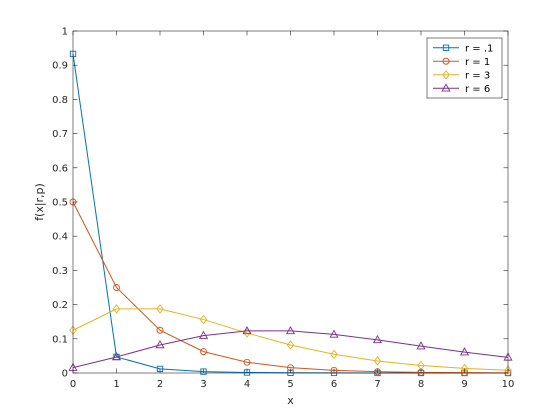 This screenshot has width=560, height=420. What do you see at coordinates (60, 203) in the screenshot?
I see `y-tick-label: 0.5` at bounding box center [60, 203].